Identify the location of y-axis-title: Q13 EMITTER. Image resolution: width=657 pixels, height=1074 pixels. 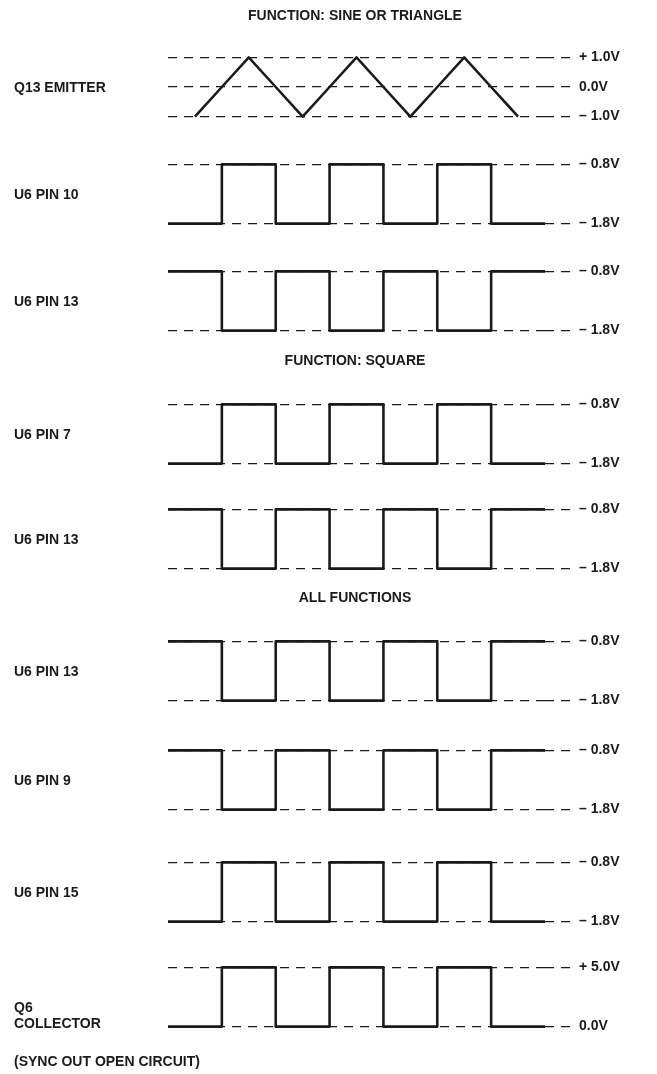
(60, 87).